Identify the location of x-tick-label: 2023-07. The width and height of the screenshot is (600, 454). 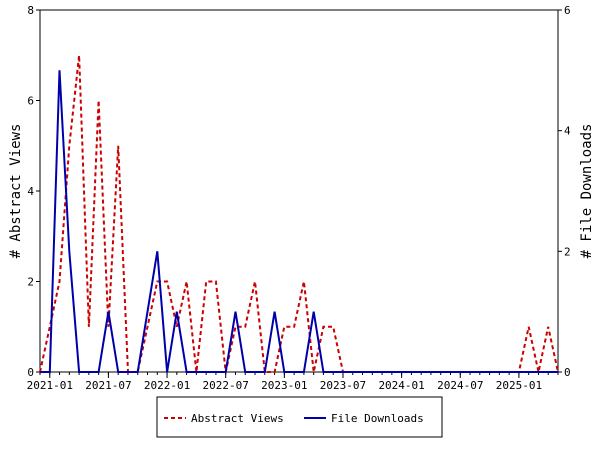
(343, 385).